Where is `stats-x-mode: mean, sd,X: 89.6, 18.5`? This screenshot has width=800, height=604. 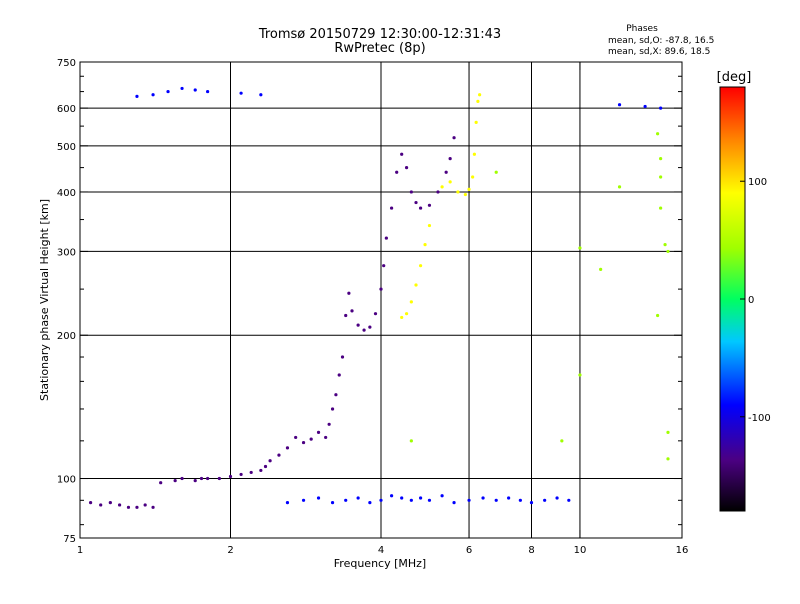 stats-x-mode: mean, sd,X: 89.6, 18.5 is located at coordinates (659, 52).